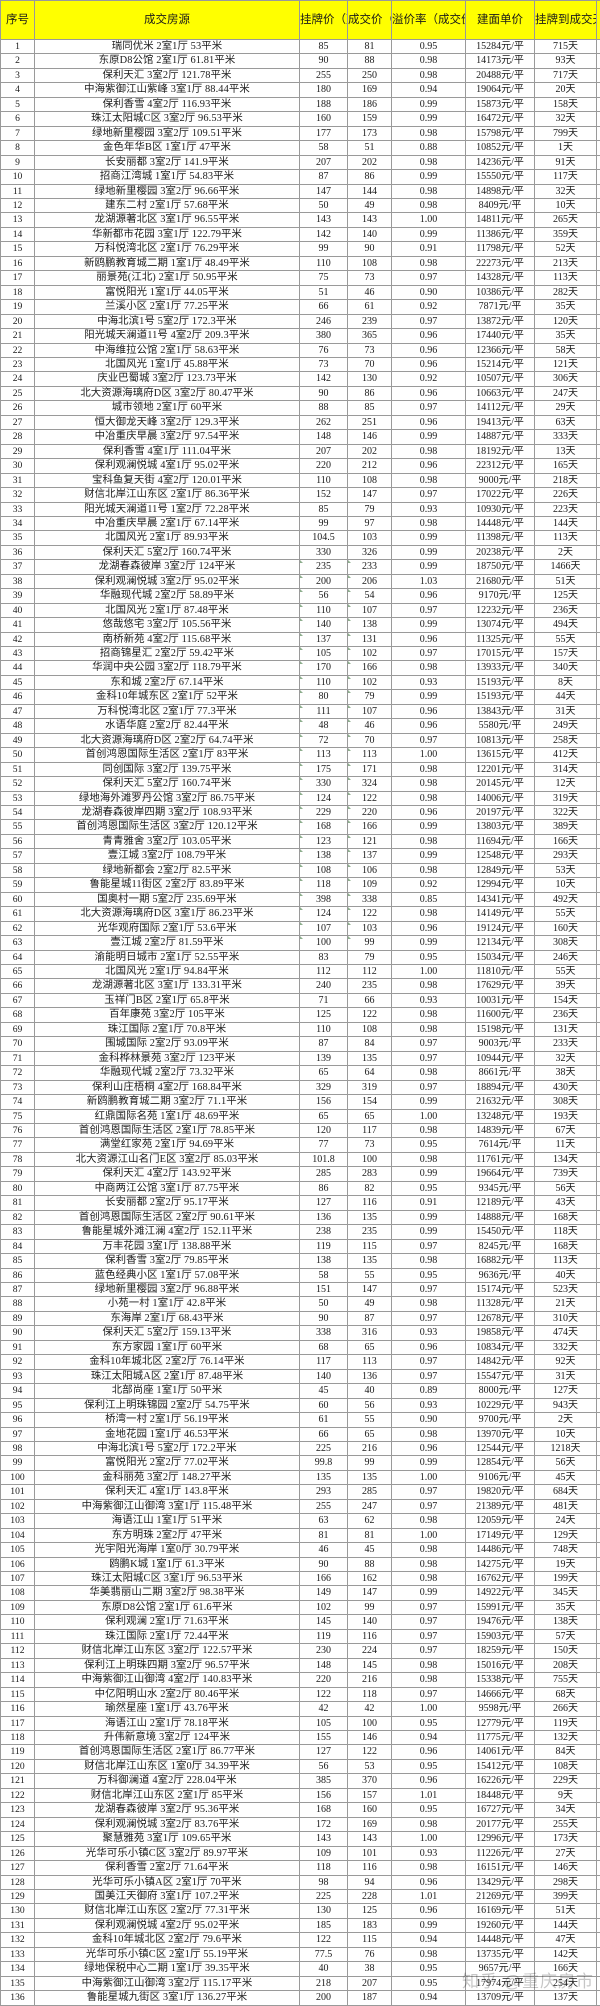  I want to click on cell-unit-price: 12849元/平, so click(500, 870).